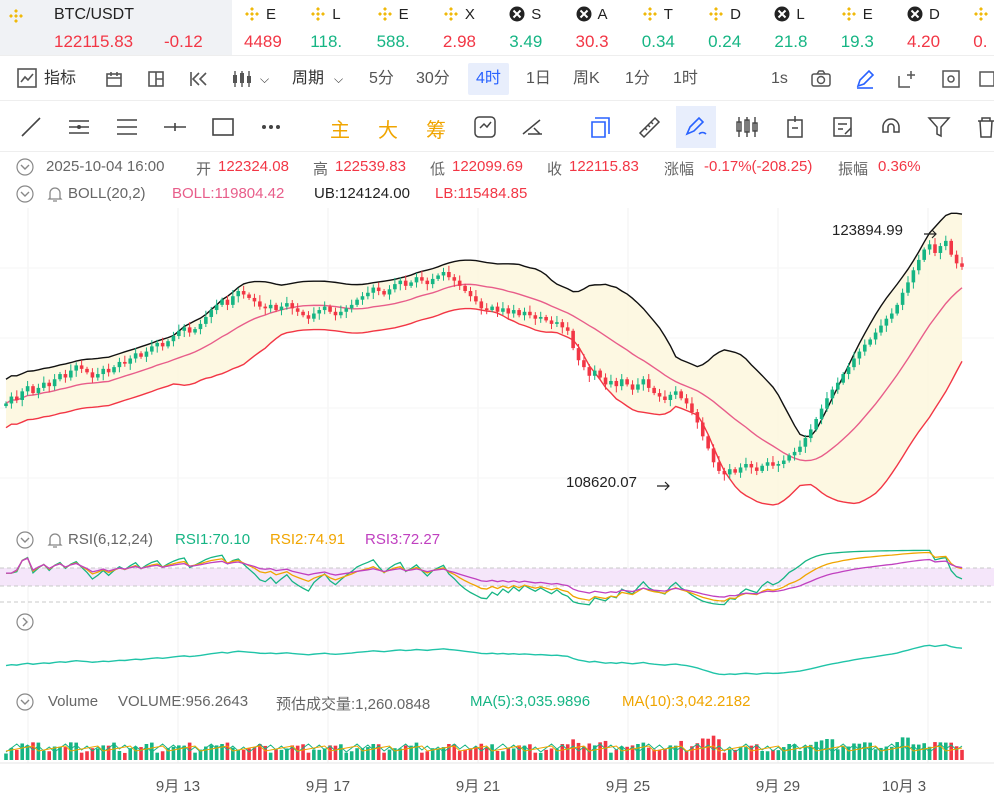  I want to click on ticker-item: 0., so click(983, 27).